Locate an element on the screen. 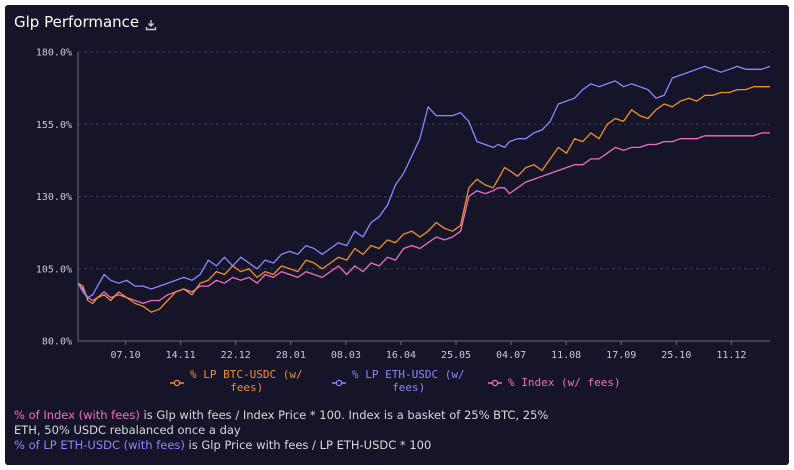 The image size is (794, 470). x-tick-label: 11.08 is located at coordinates (566, 355).